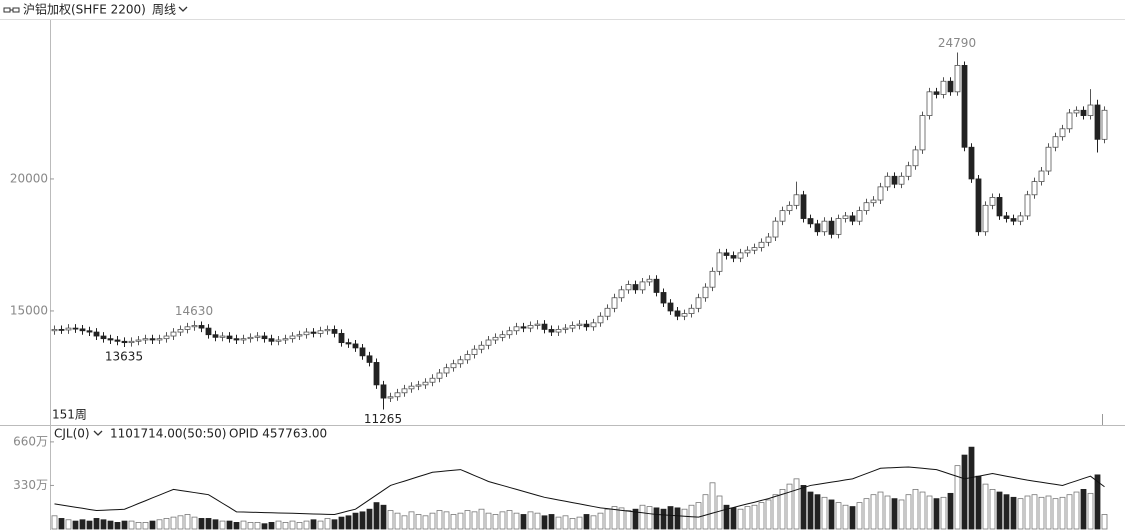  What do you see at coordinates (98, 433) in the screenshot?
I see `indicator-chevron` at bounding box center [98, 433].